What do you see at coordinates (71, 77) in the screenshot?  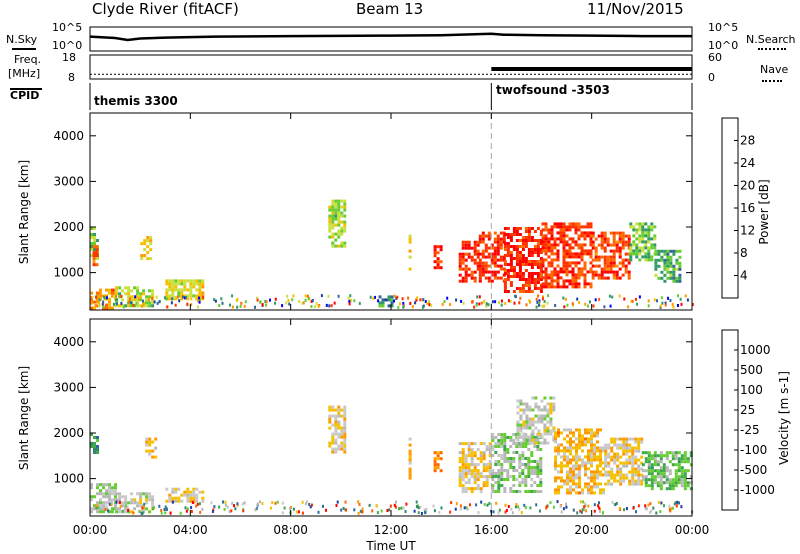 I see `freq-tick-bottom: 8` at bounding box center [71, 77].